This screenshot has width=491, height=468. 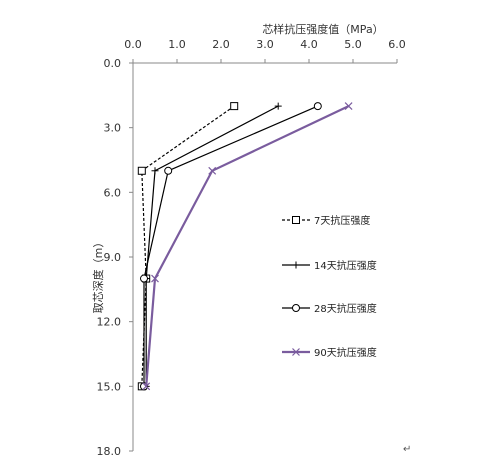 I want to click on legend-item: 28天抗压强度, so click(x=329, y=308).